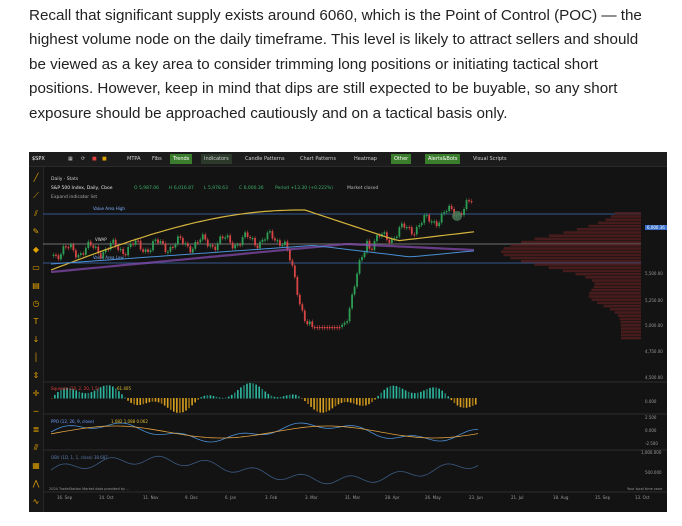  Describe the element at coordinates (106, 497) in the screenshot. I see `x-axis-tick: 14. Oct` at that location.